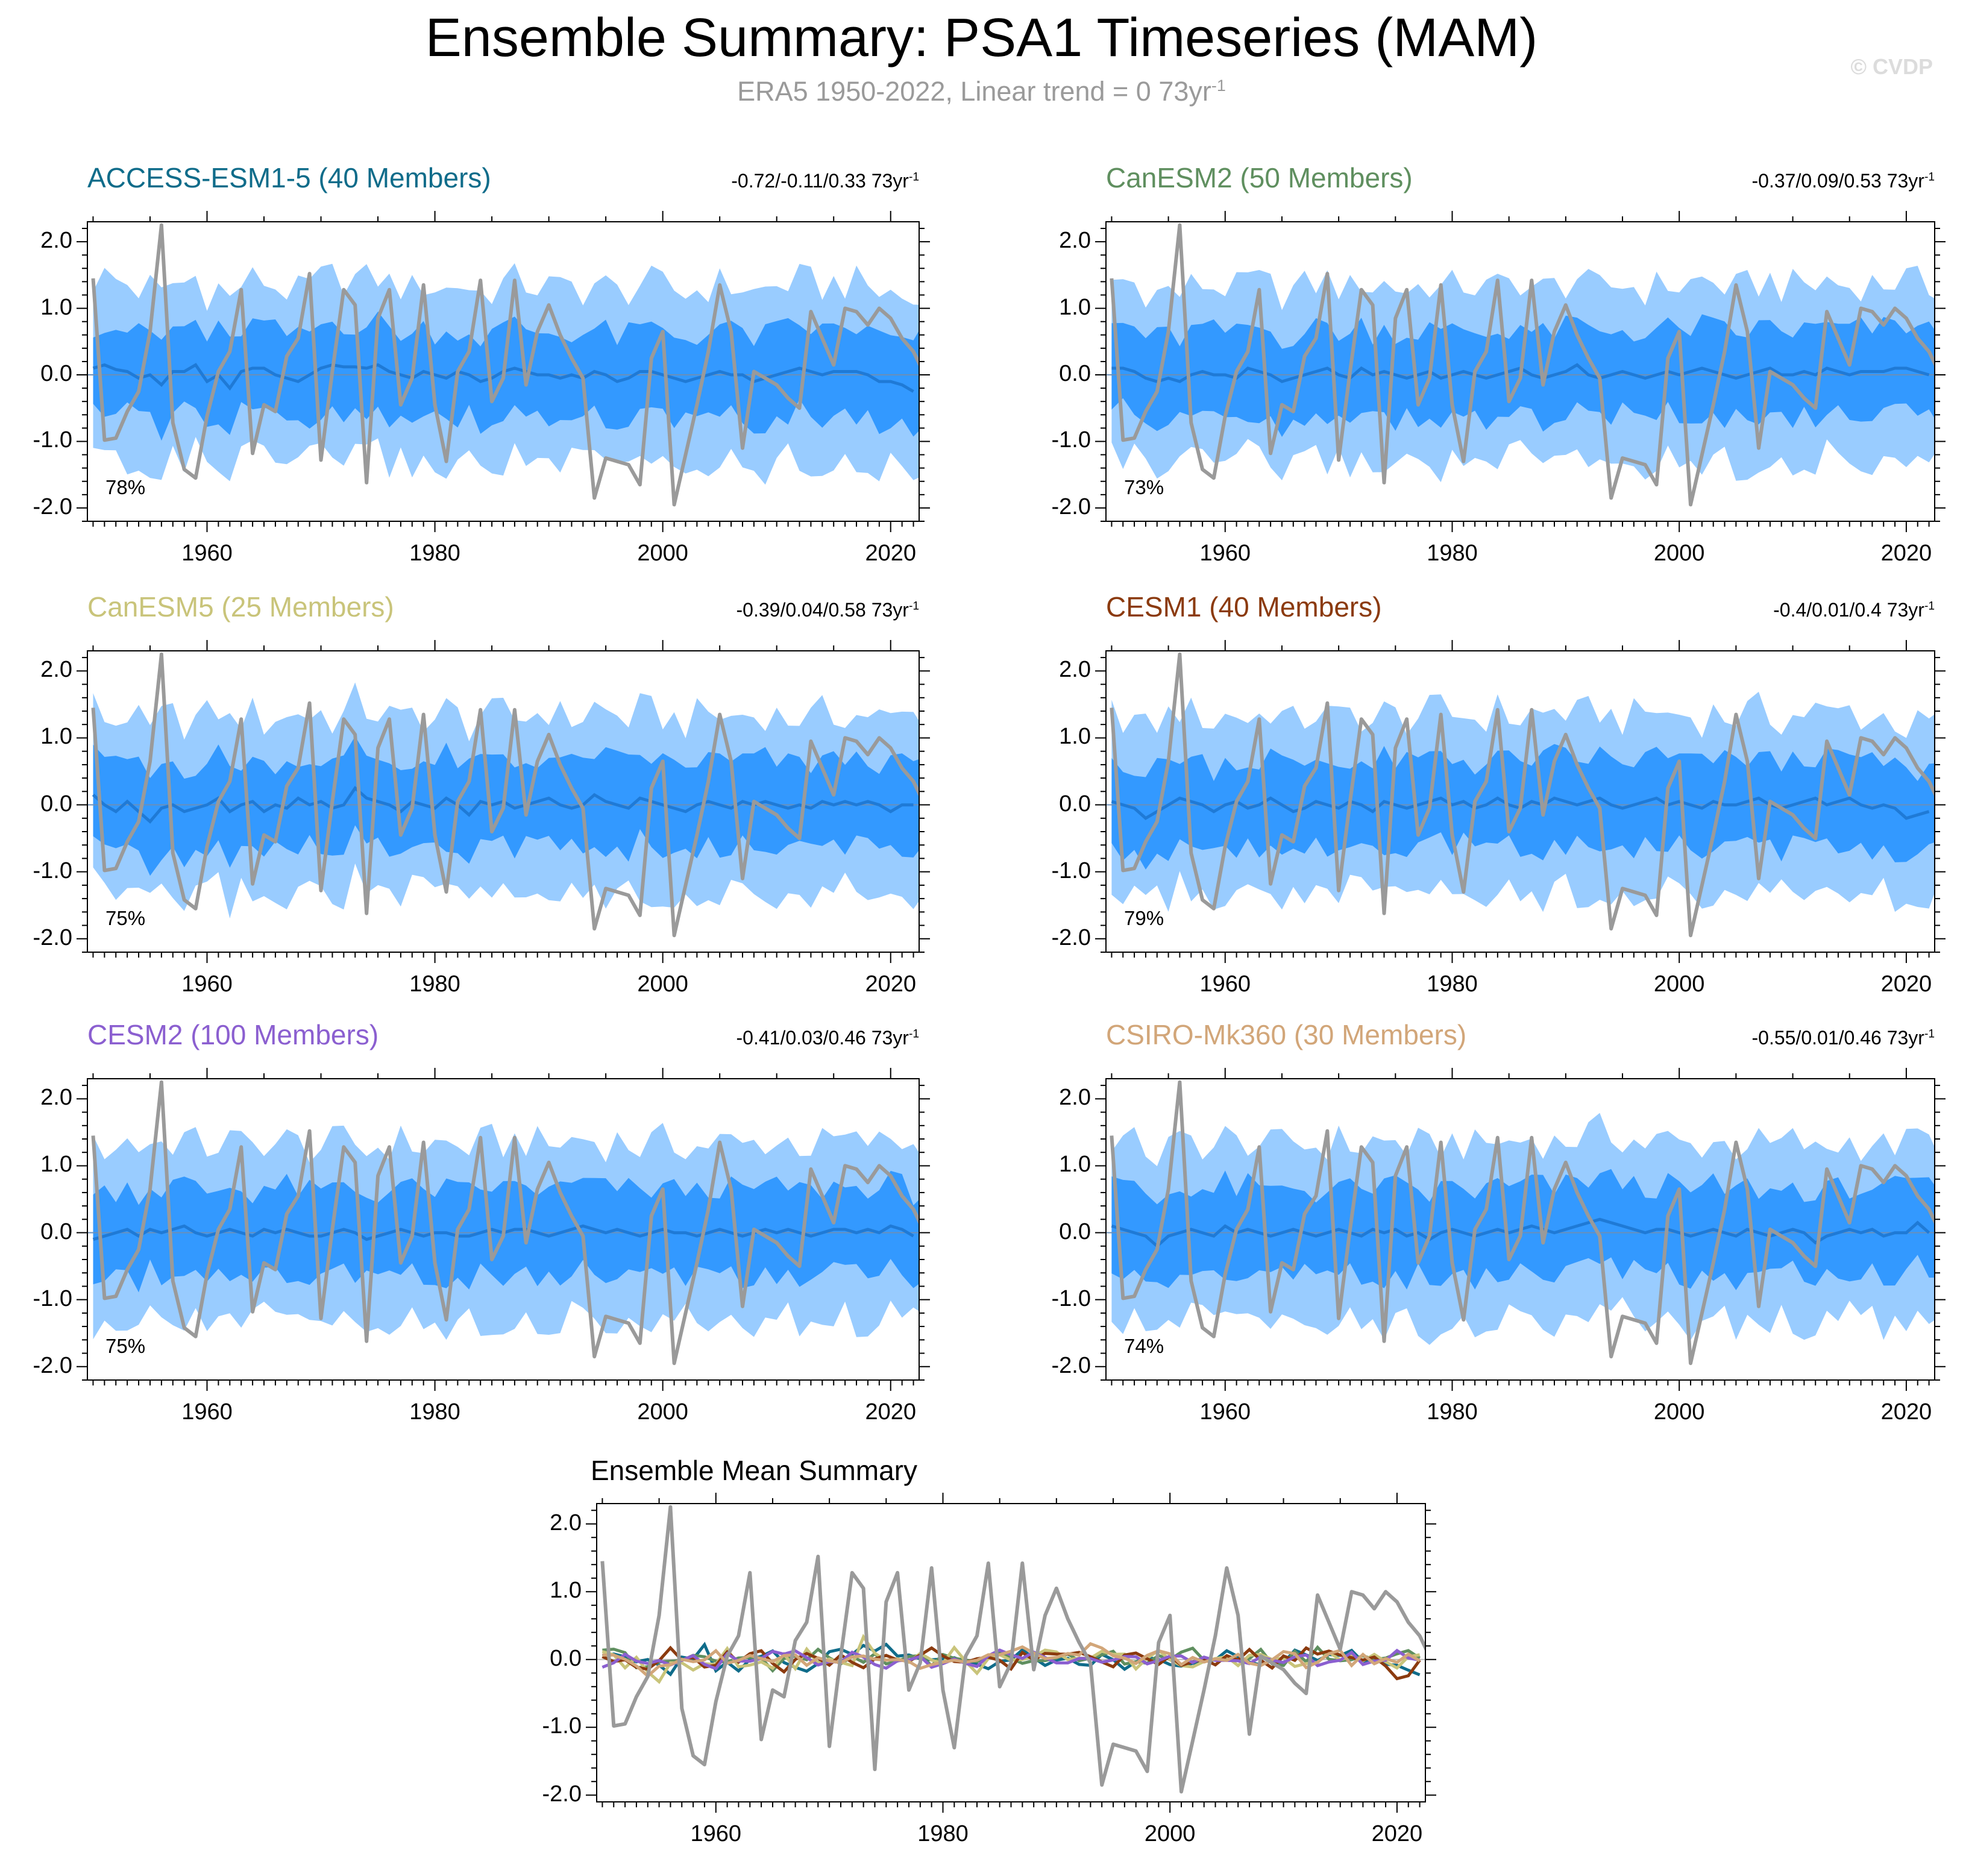 Image resolution: width=1963 pixels, height=1876 pixels. Describe the element at coordinates (822, 1038) in the screenshot. I see `trend-text: -0.41/0.03/0.46 73yr` at that location.